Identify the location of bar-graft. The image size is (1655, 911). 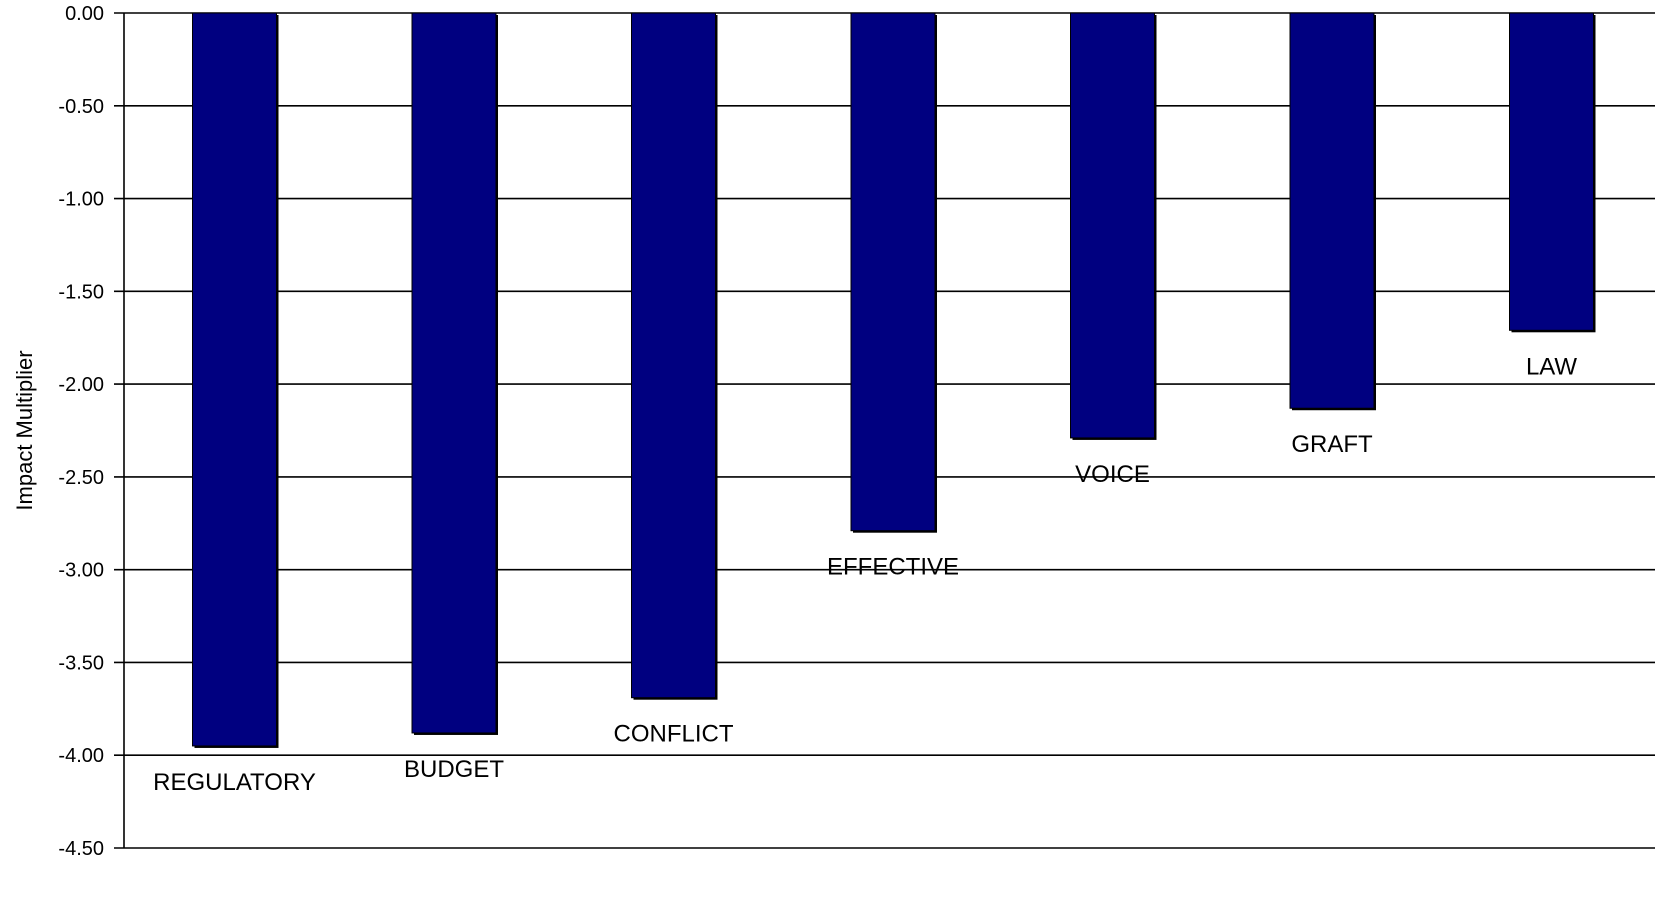
(1332, 210).